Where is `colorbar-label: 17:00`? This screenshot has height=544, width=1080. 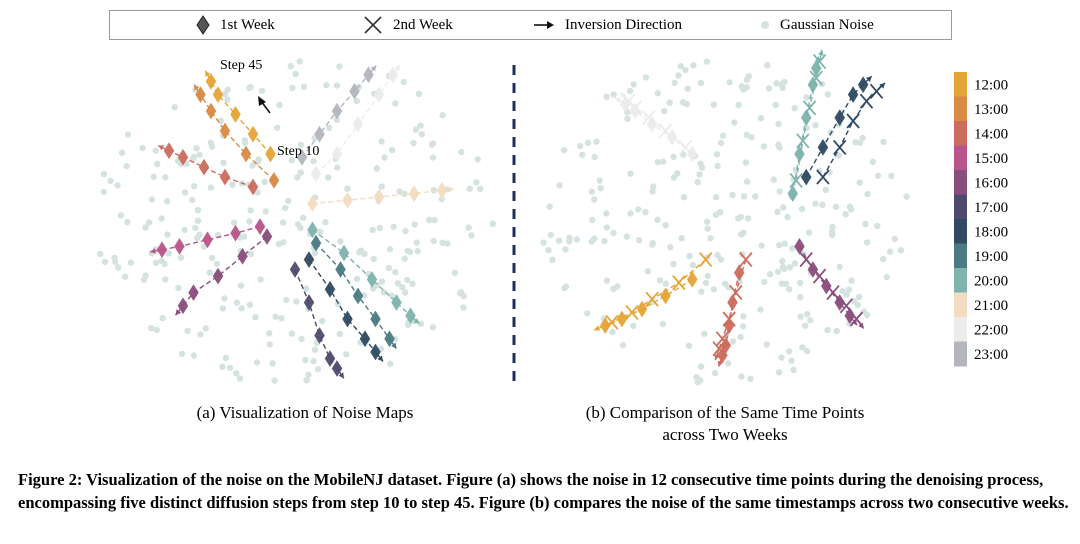 colorbar-label: 17:00 is located at coordinates (991, 208).